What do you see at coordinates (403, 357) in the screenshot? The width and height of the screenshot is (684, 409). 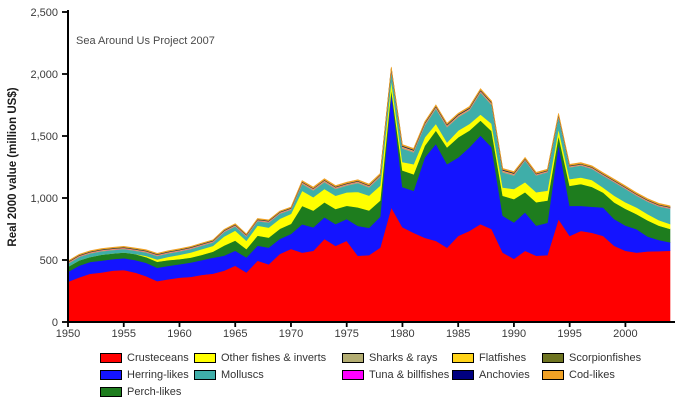 I see `legend-label: Sharks & rays` at bounding box center [403, 357].